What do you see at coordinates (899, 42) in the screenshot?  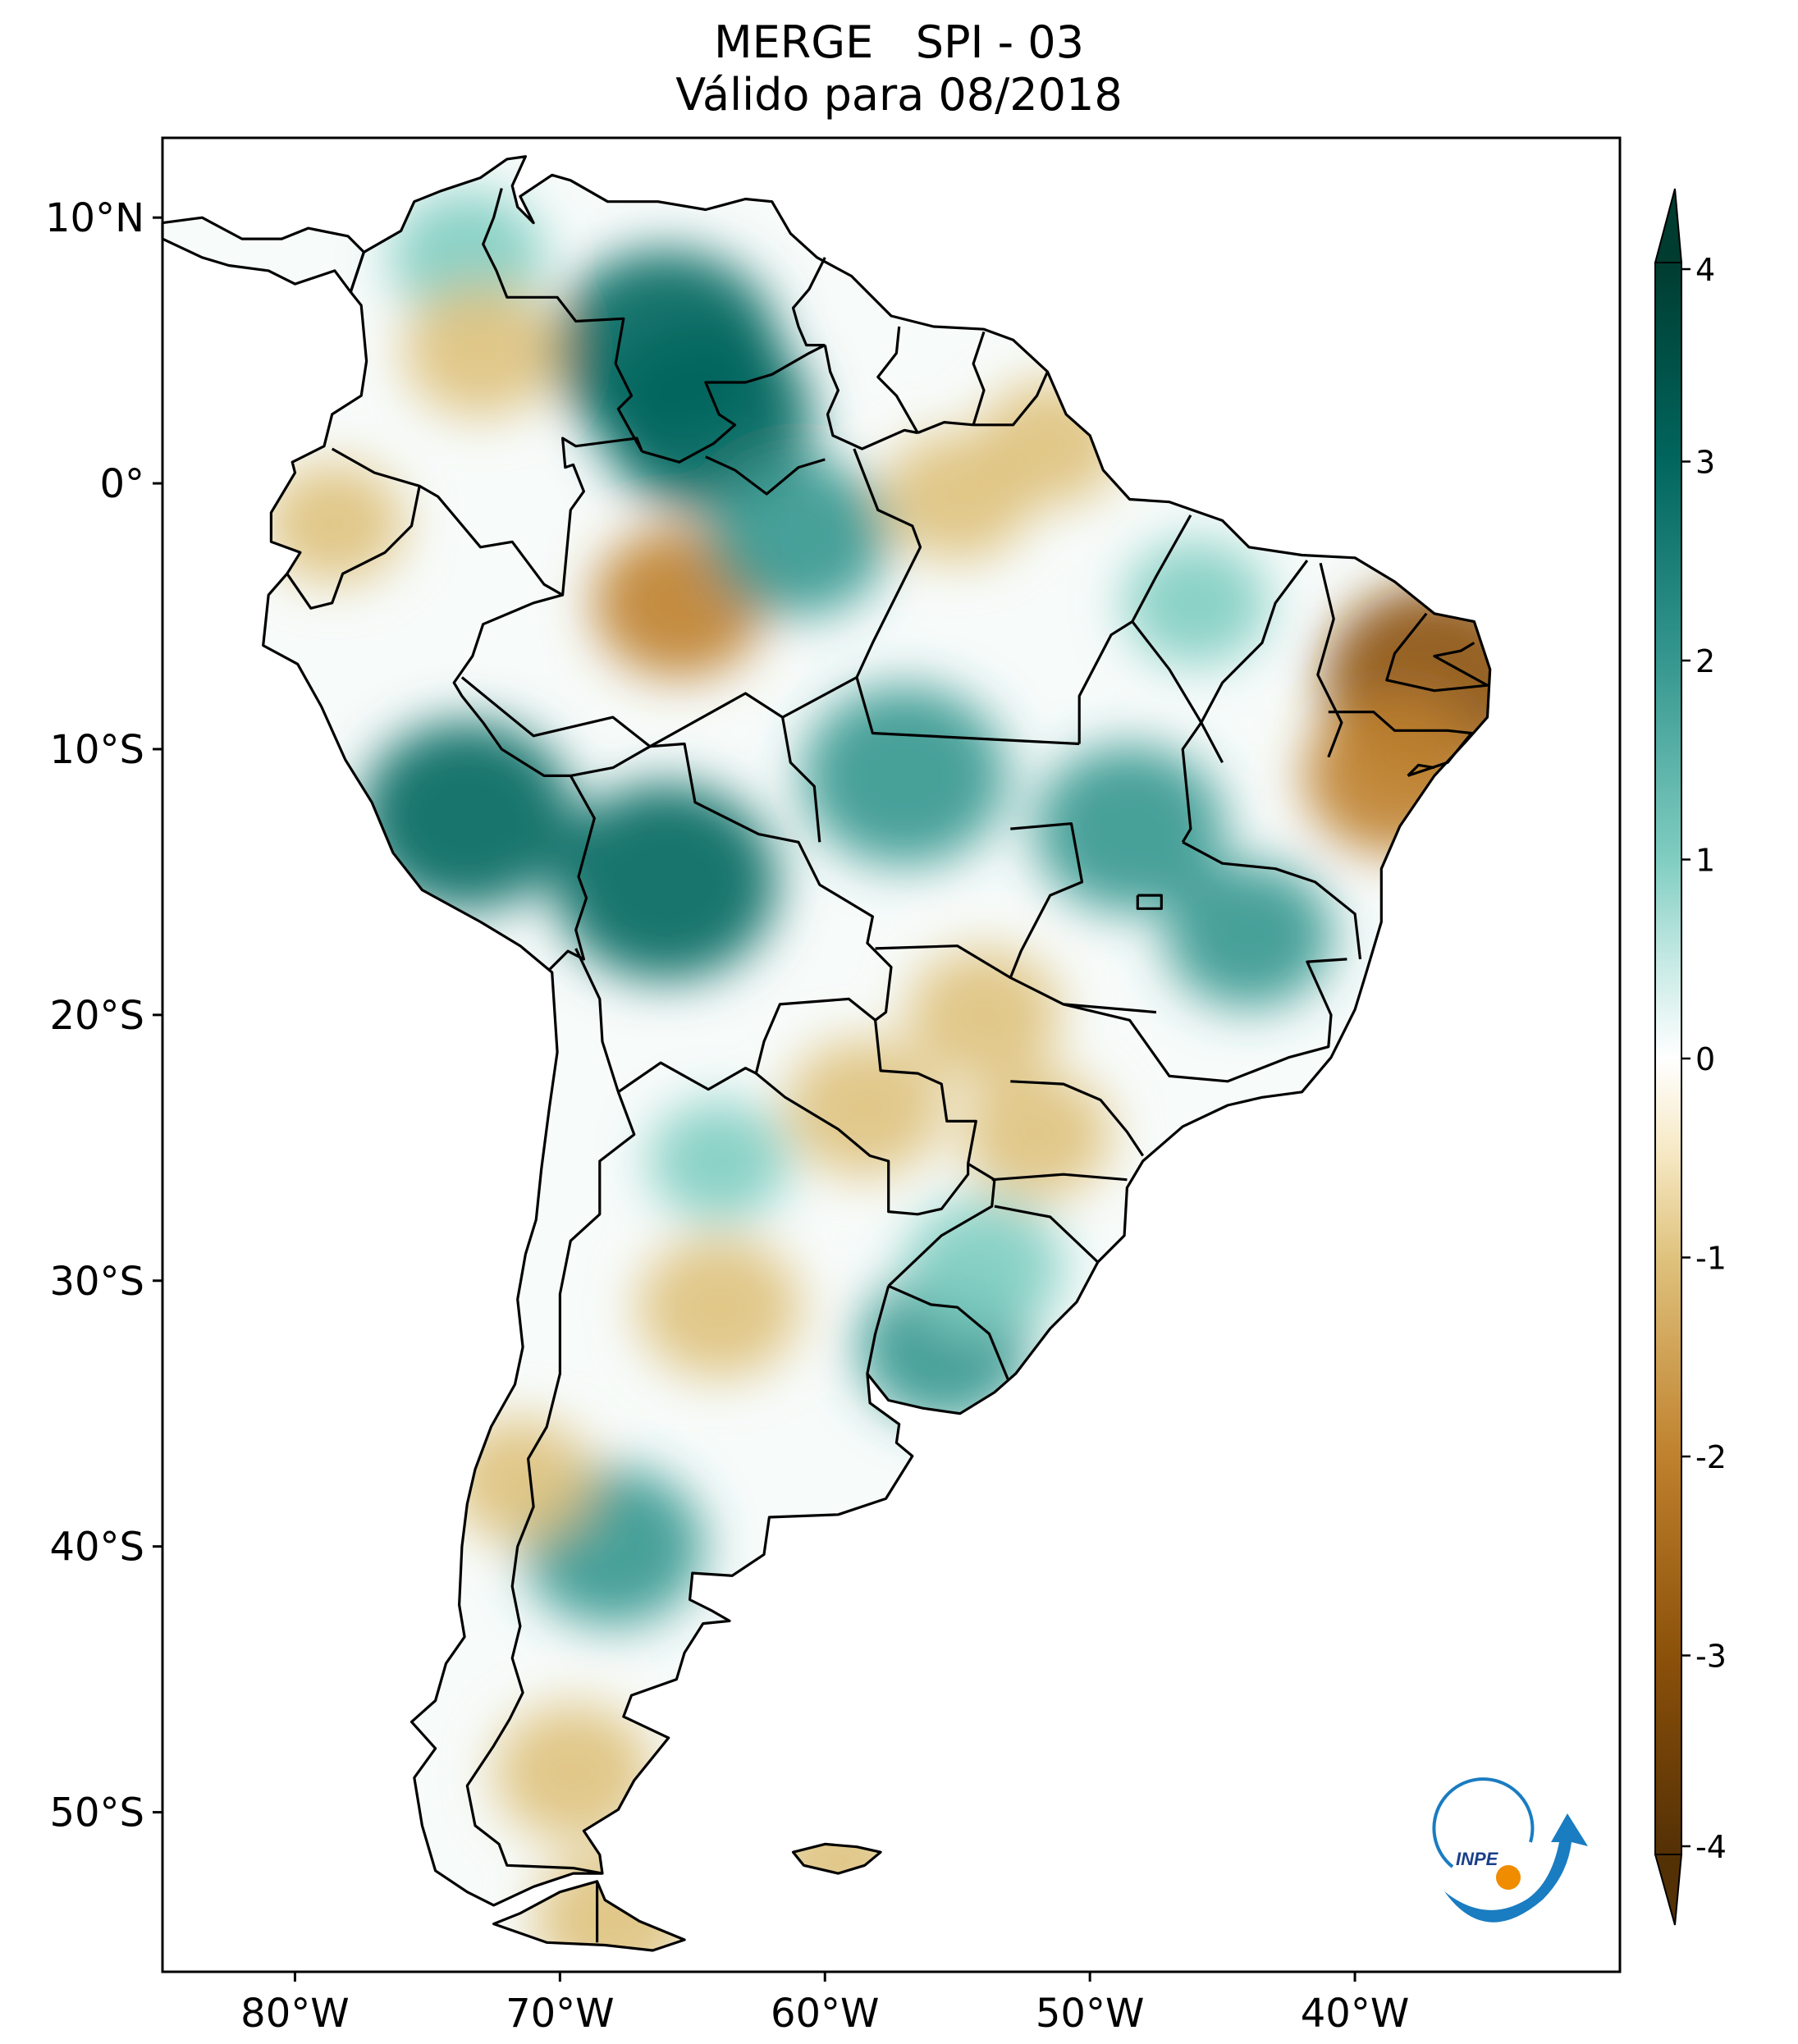 I see `title-line-1: MERGE SPI - 03` at bounding box center [899, 42].